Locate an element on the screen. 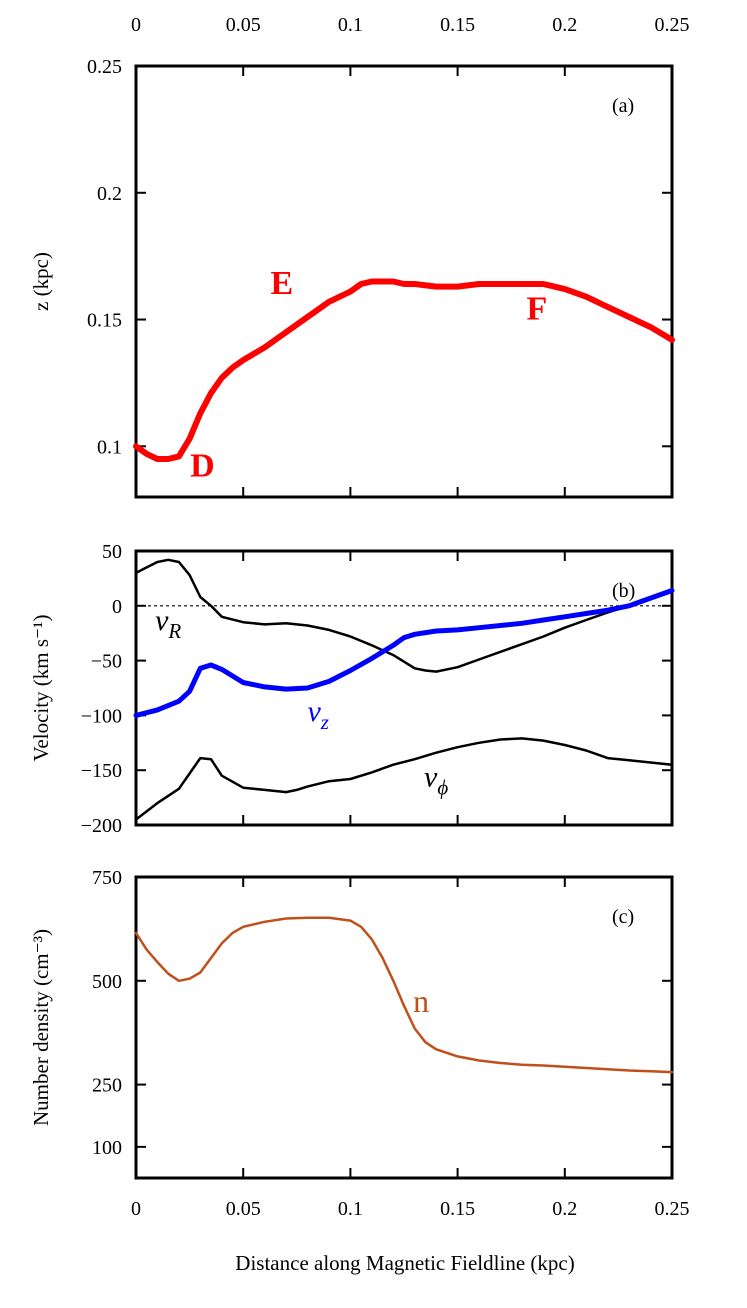  panel-c-series is located at coordinates (404, 995).